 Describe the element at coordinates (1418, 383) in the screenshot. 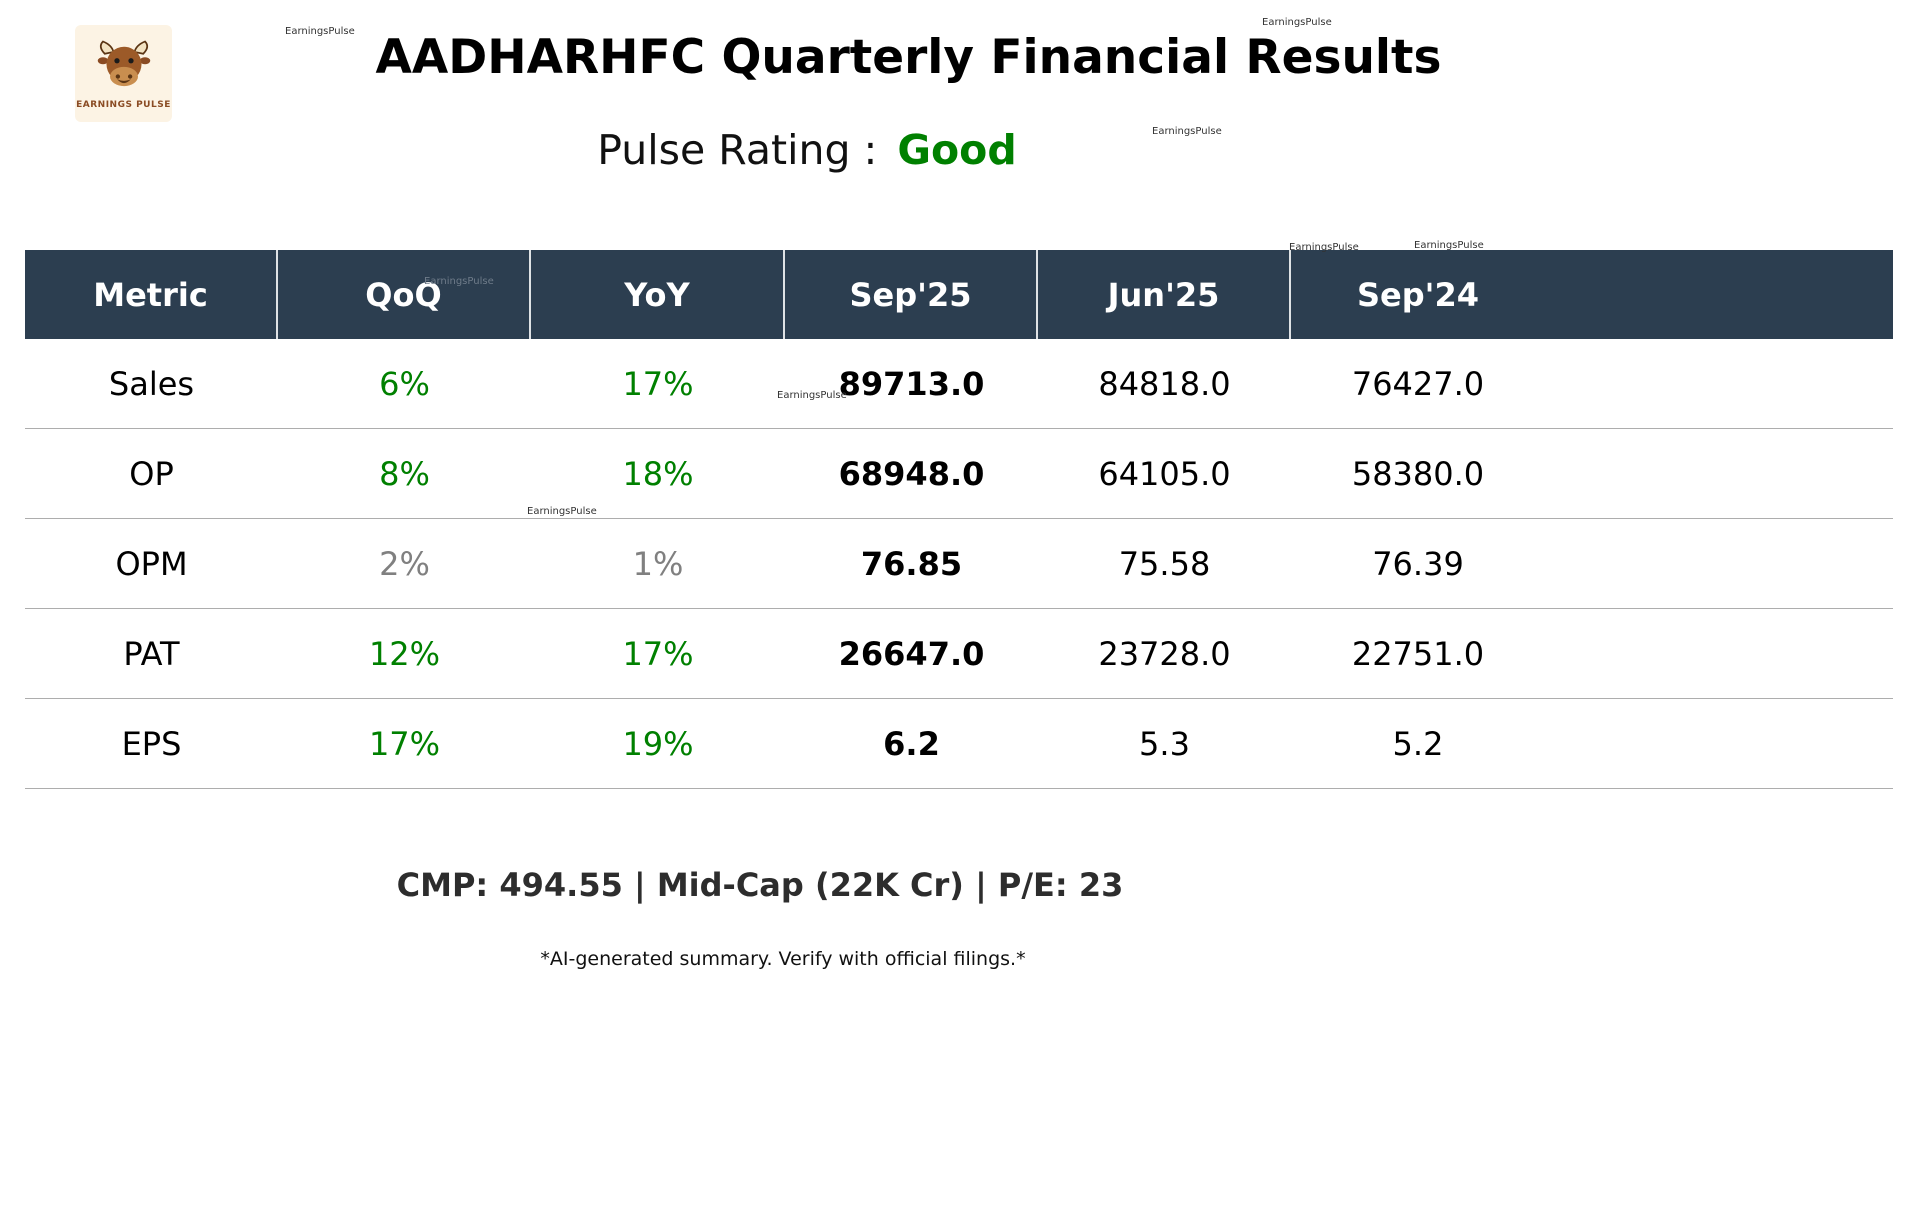

I see `sep24-cell: 76427.0` at that location.